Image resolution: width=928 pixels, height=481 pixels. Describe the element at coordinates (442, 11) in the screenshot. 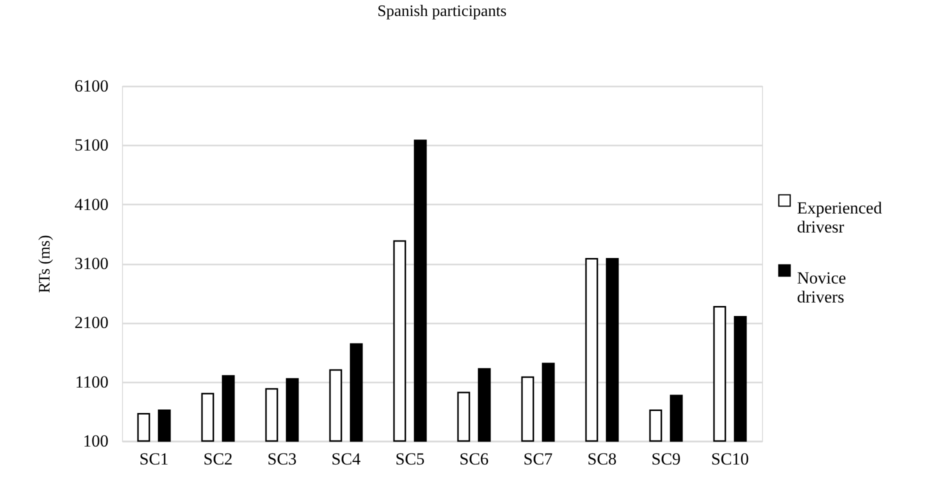

I see `chart-title: Spanish participants` at that location.